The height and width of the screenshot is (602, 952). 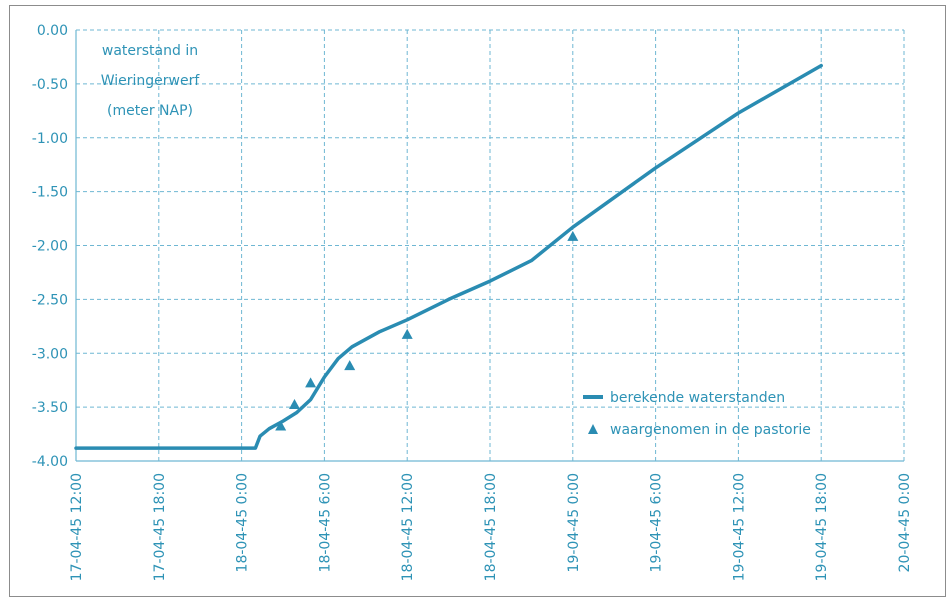 What do you see at coordinates (739, 527) in the screenshot?
I see `x-tick-label: 19-04-45 12:00` at bounding box center [739, 527].